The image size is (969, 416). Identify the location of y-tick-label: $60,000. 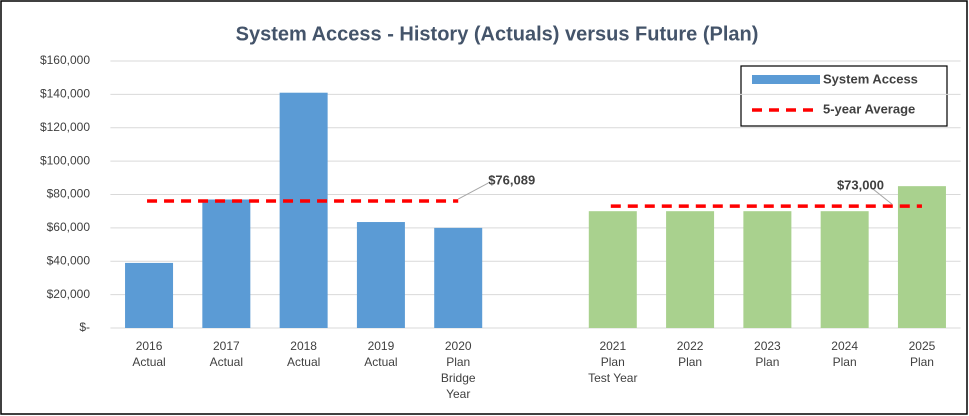
(69, 227).